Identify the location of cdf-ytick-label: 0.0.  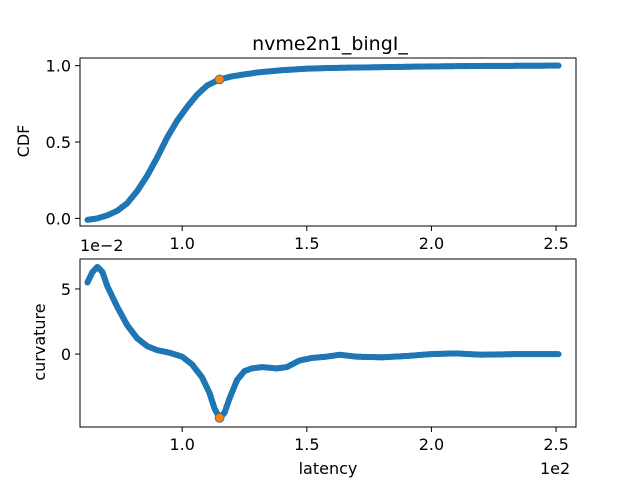
(58, 218).